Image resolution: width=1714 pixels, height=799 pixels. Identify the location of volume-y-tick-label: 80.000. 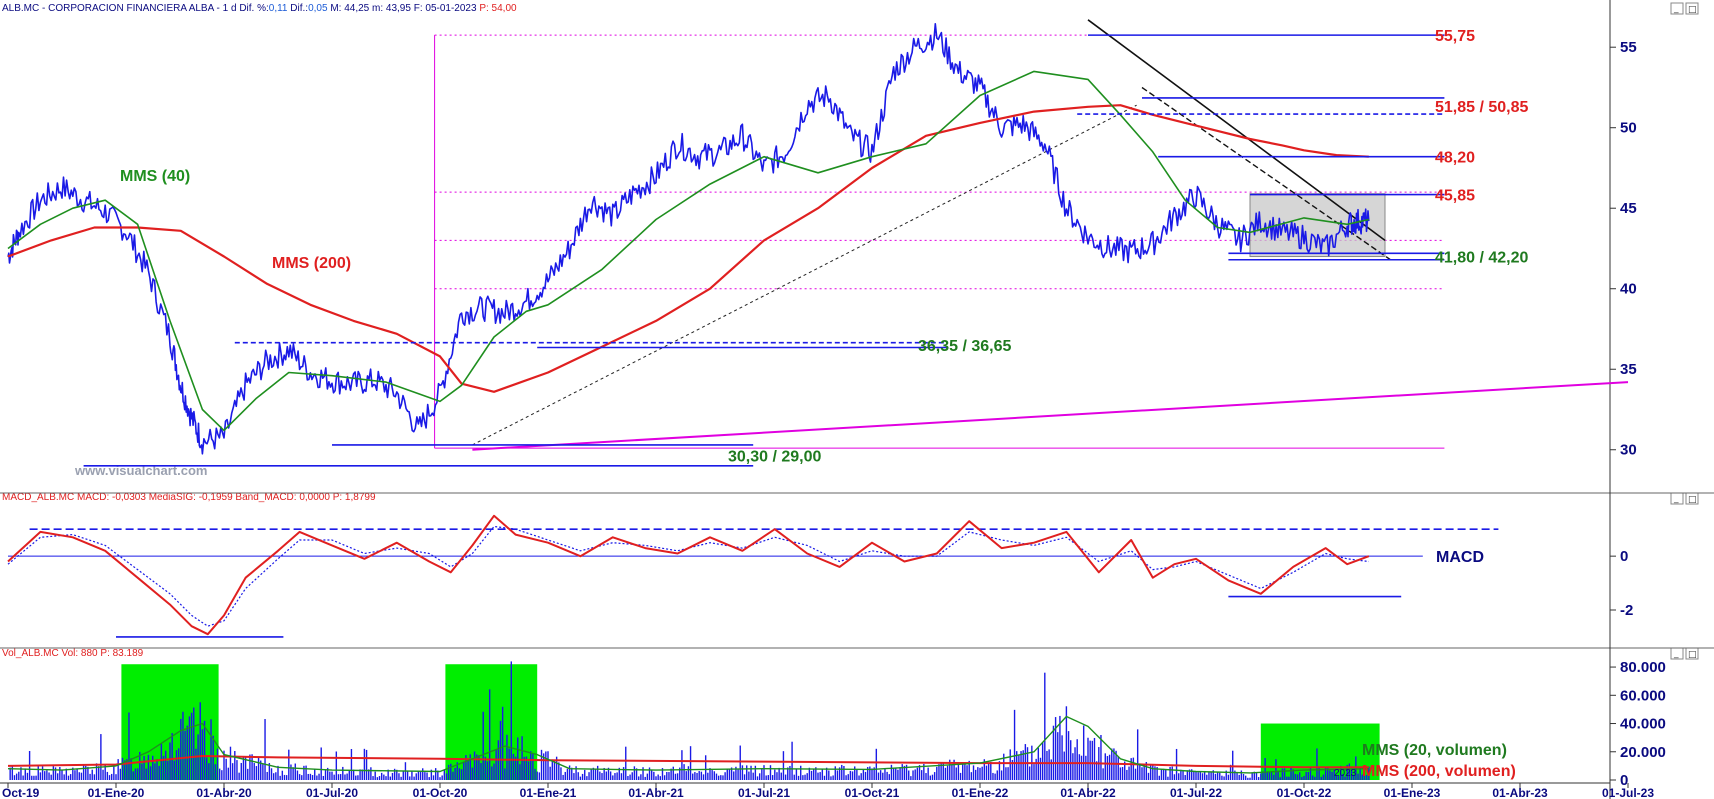
(1643, 667).